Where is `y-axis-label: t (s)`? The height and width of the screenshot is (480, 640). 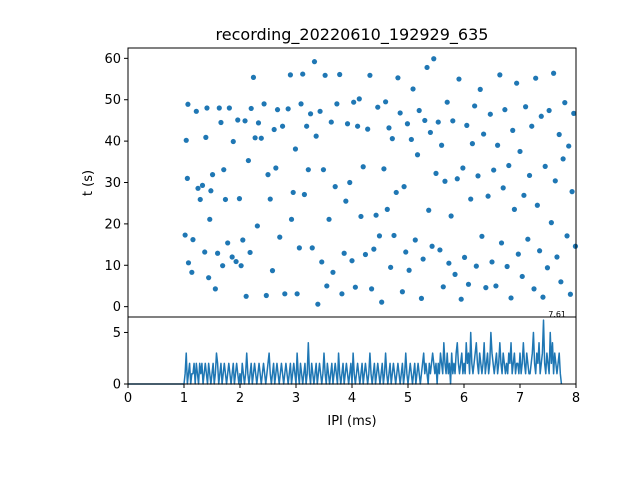 y-axis-label: t (s) is located at coordinates (88, 183).